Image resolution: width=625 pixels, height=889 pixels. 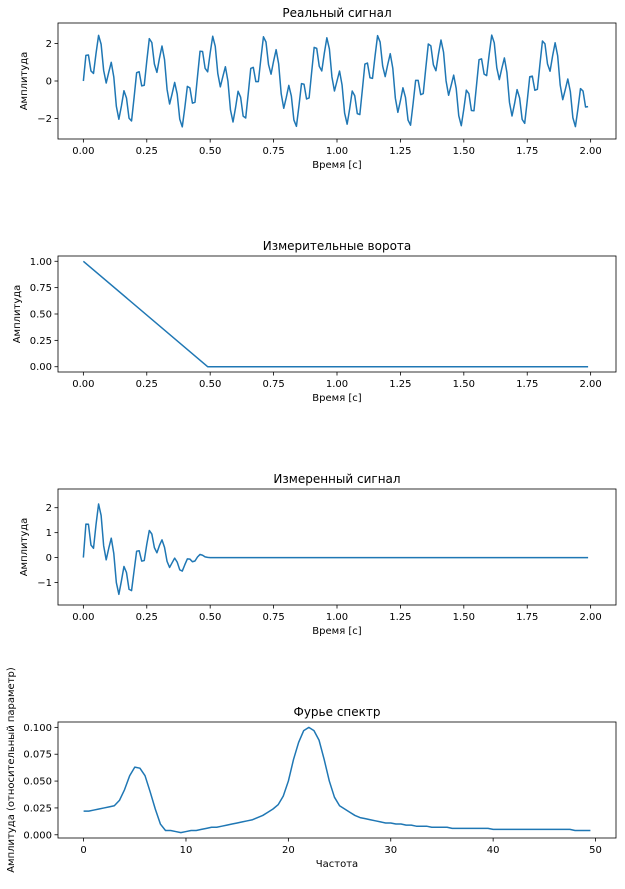 I want to click on y-tick-label: 0.050, so click(x=37, y=782).